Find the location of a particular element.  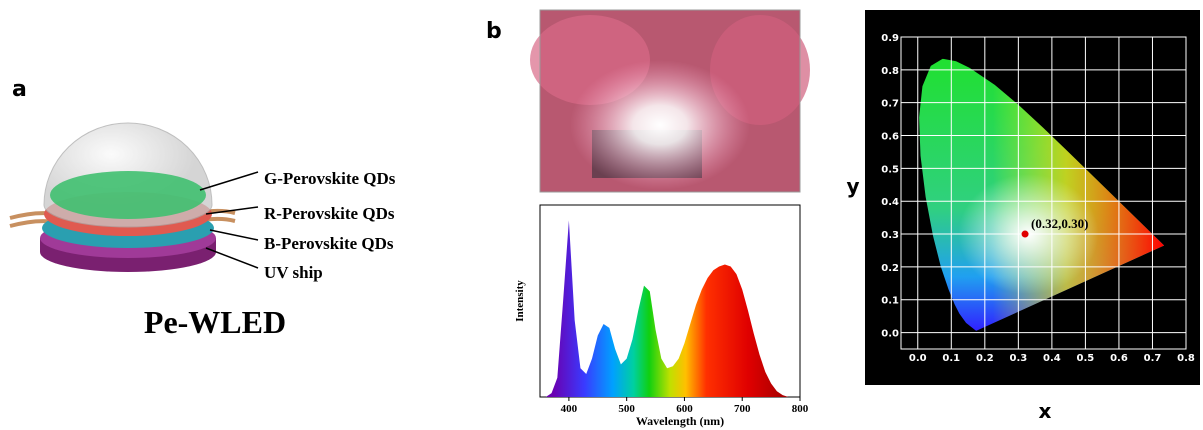

x-axis-label: x is located at coordinates (1045, 411).